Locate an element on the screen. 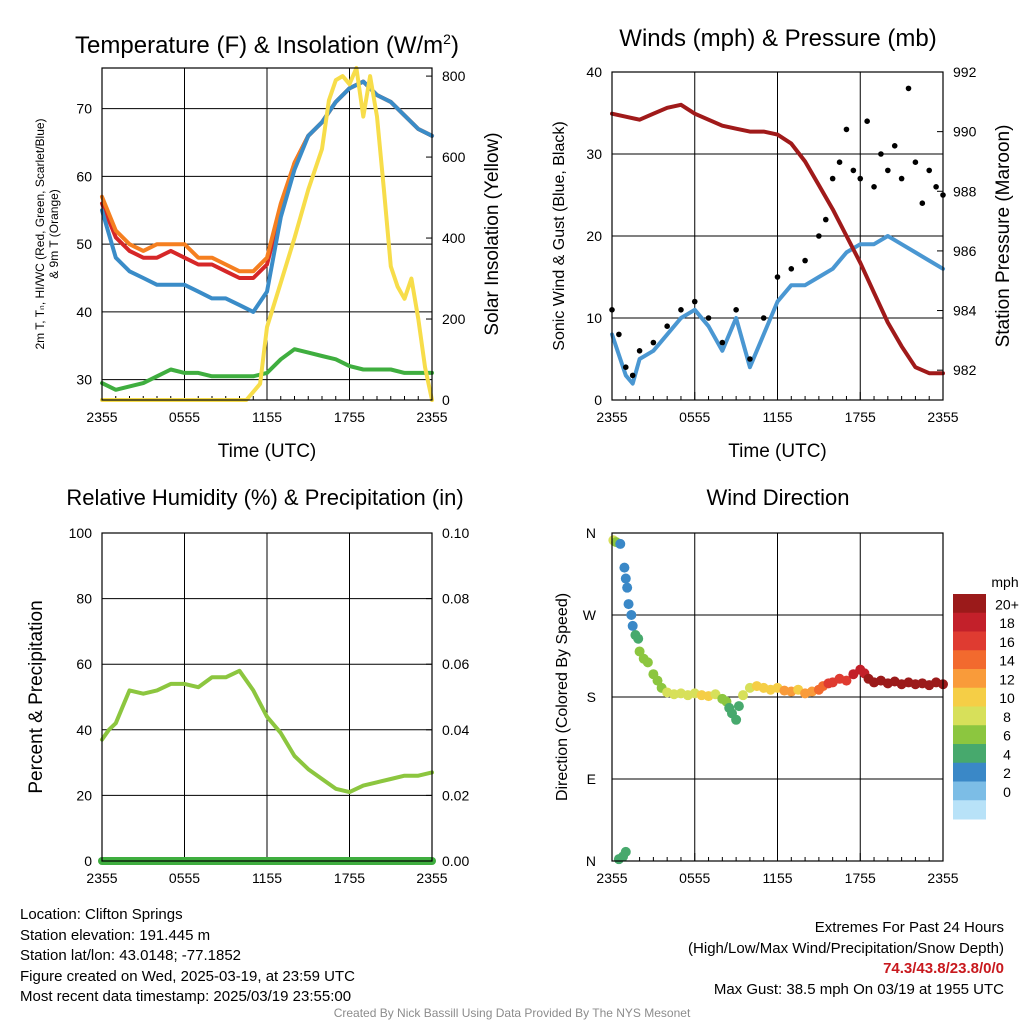 This screenshot has width=1024, height=1024. y-right-tick-label: 0.02 is located at coordinates (455, 795).